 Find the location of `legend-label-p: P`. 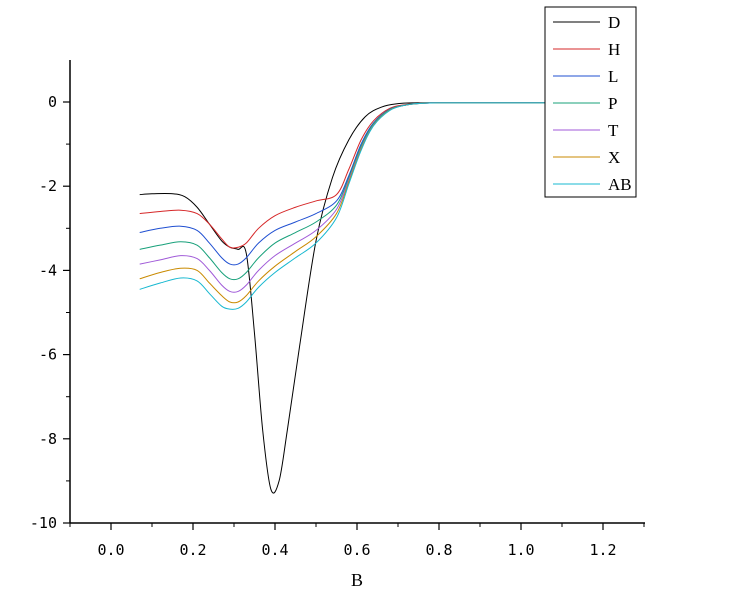

legend-label-p: P is located at coordinates (612, 103).